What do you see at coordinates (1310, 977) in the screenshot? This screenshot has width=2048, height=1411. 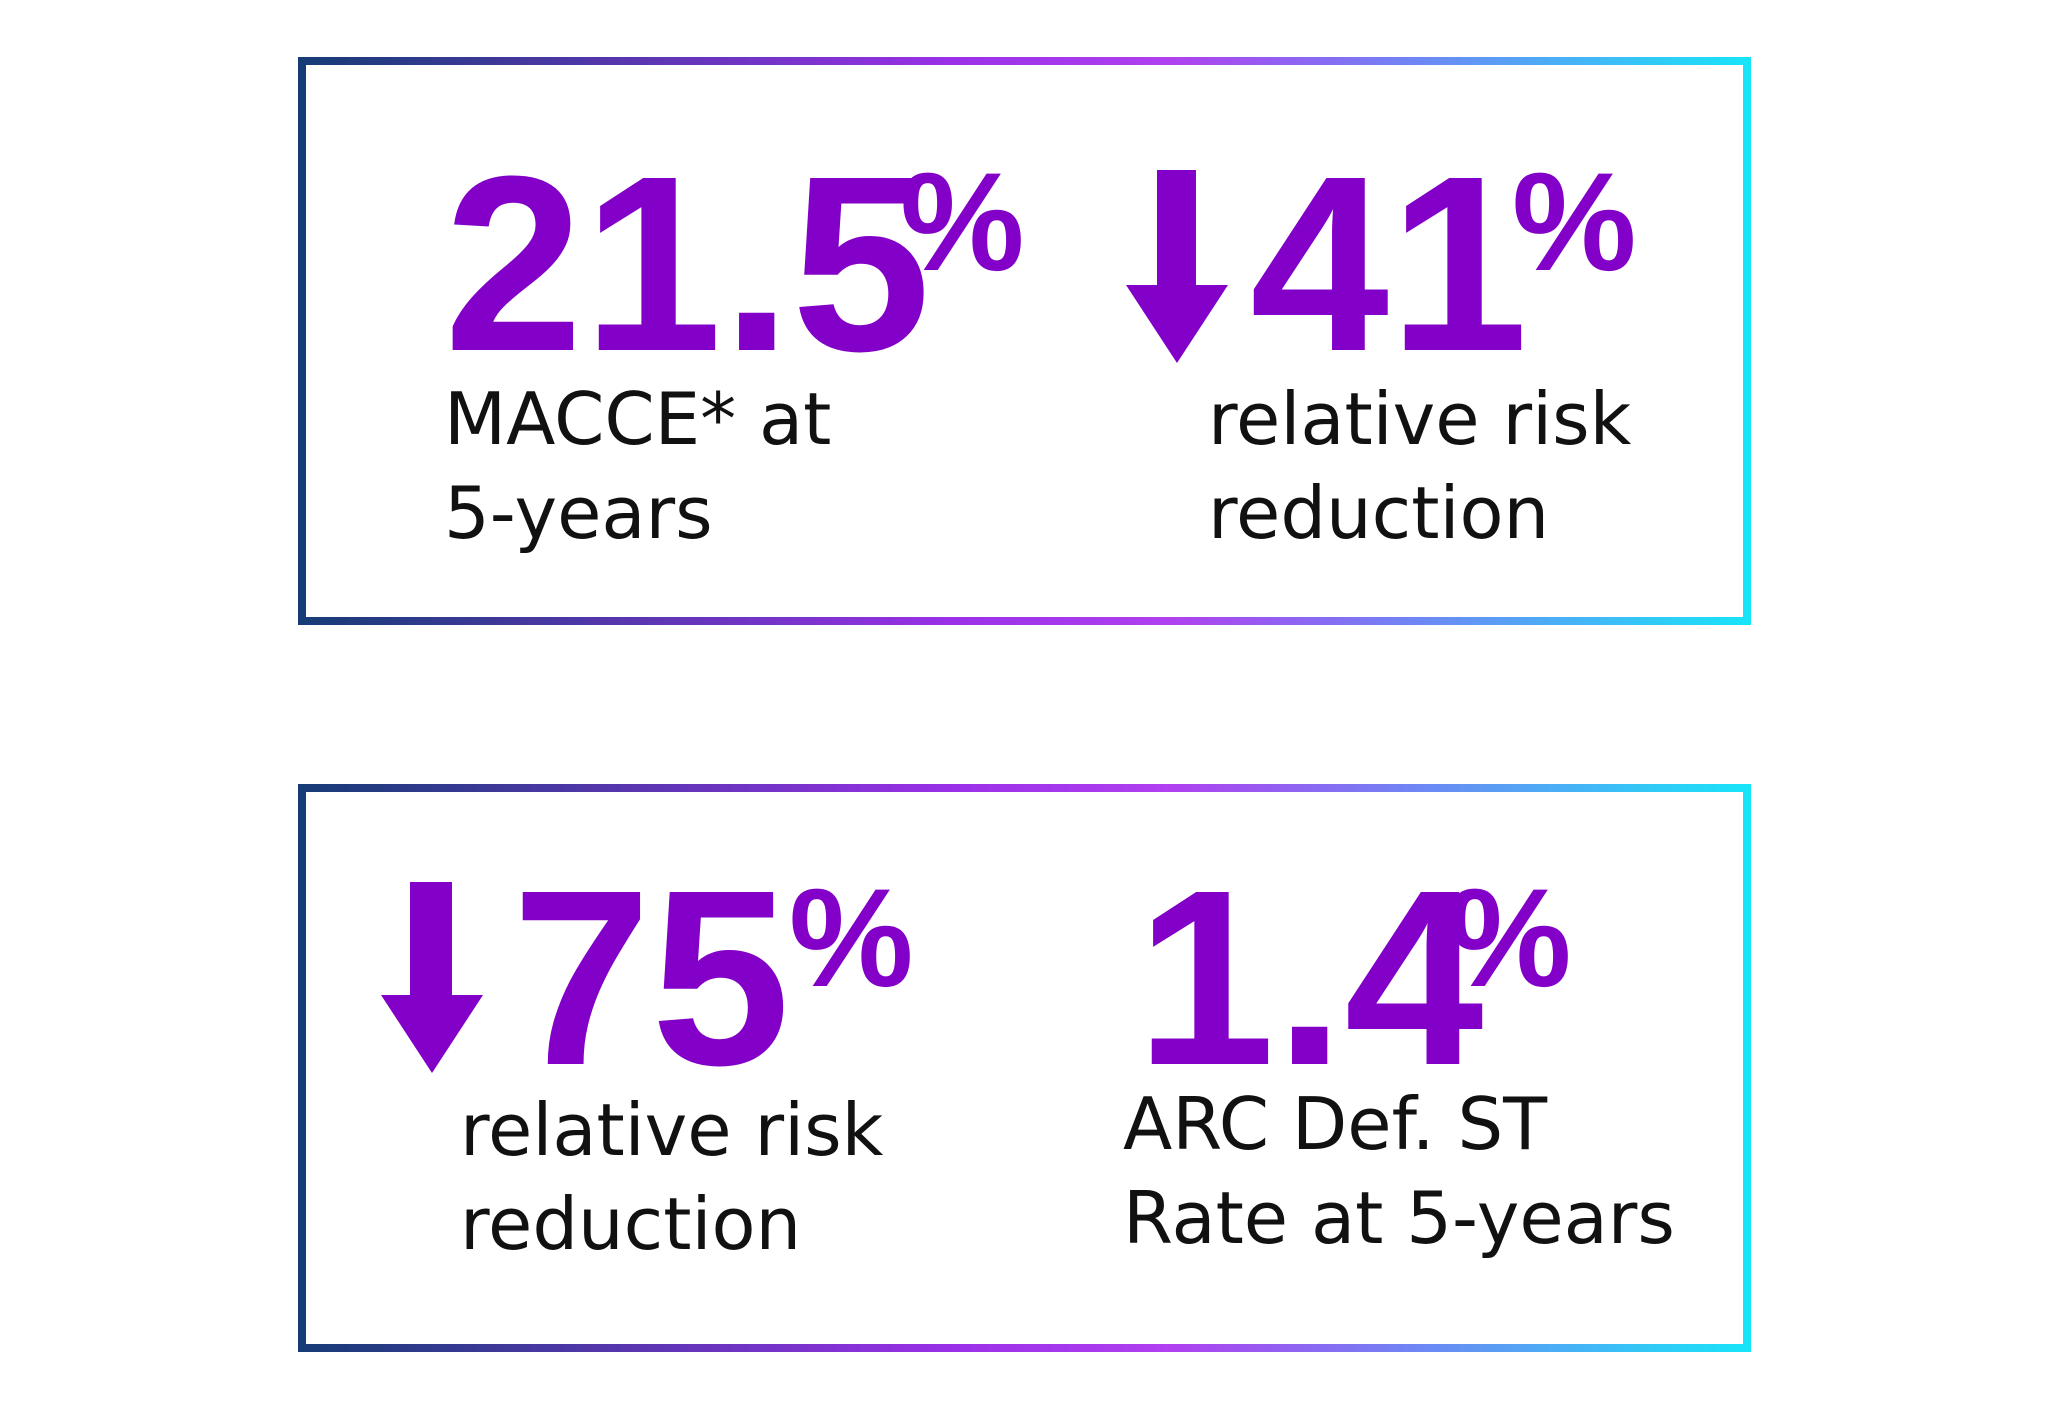 I see `stat-value: 1.4` at bounding box center [1310, 977].